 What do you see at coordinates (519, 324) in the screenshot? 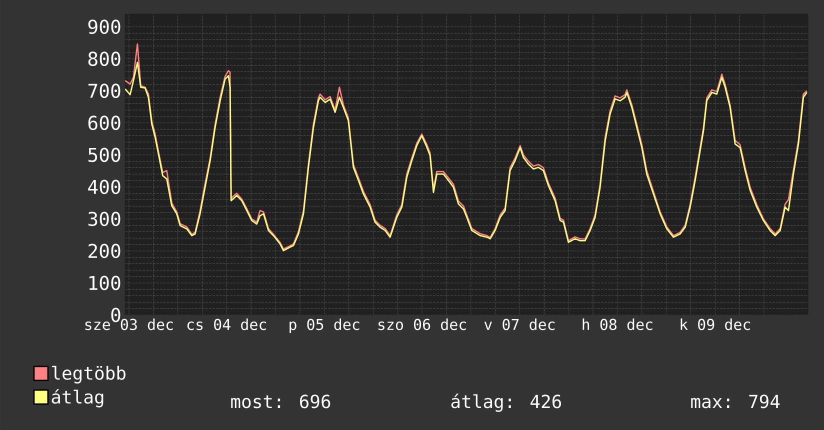
I see `x-tick-label: v 07 dec` at bounding box center [519, 324].